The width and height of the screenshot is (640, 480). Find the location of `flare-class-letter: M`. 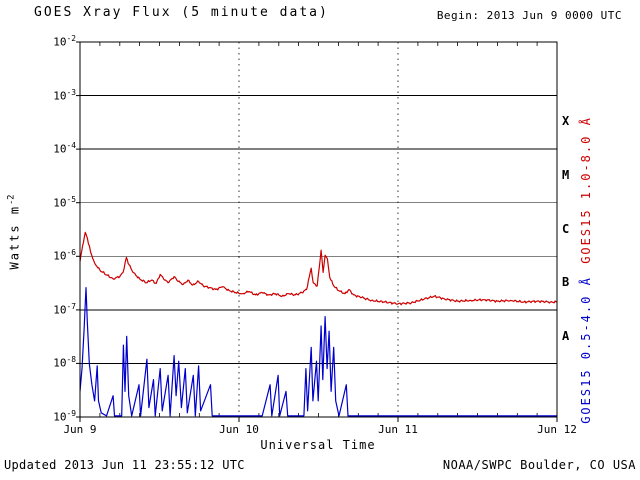

flare-class-letter: M is located at coordinates (566, 174).